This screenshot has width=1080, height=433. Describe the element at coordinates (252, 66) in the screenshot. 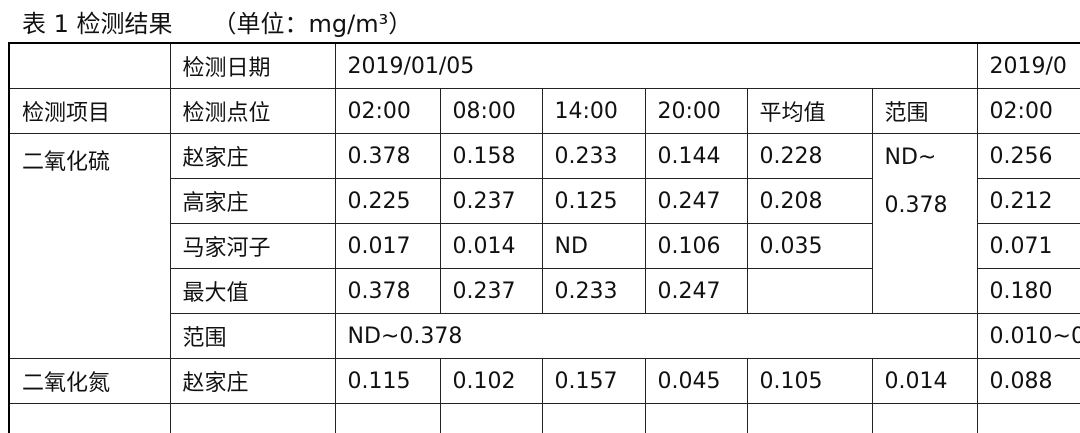

I see `cell: 检测日期` at that location.